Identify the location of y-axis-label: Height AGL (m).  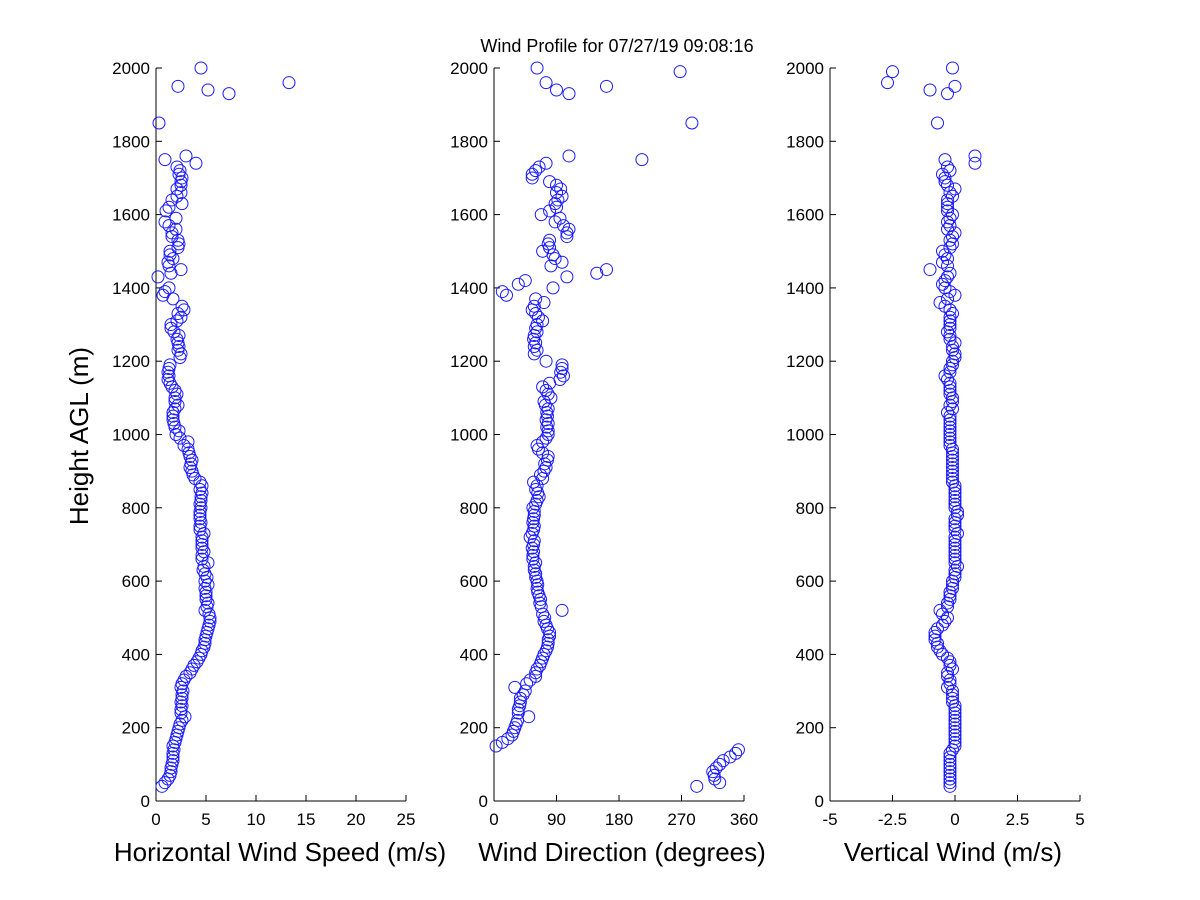
(79, 436).